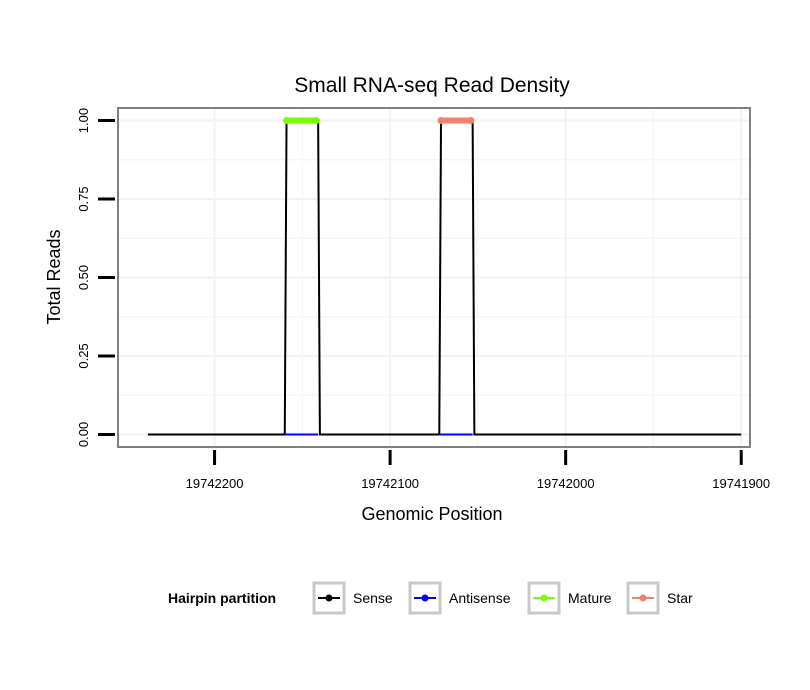  What do you see at coordinates (83, 434) in the screenshot?
I see `y-tick-label: 0.00` at bounding box center [83, 434].